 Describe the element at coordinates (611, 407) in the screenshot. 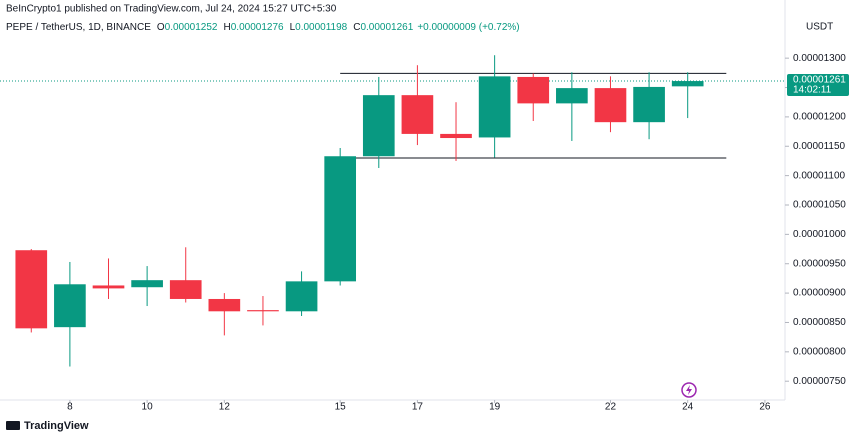

I see `x-tick-label: 22` at that location.